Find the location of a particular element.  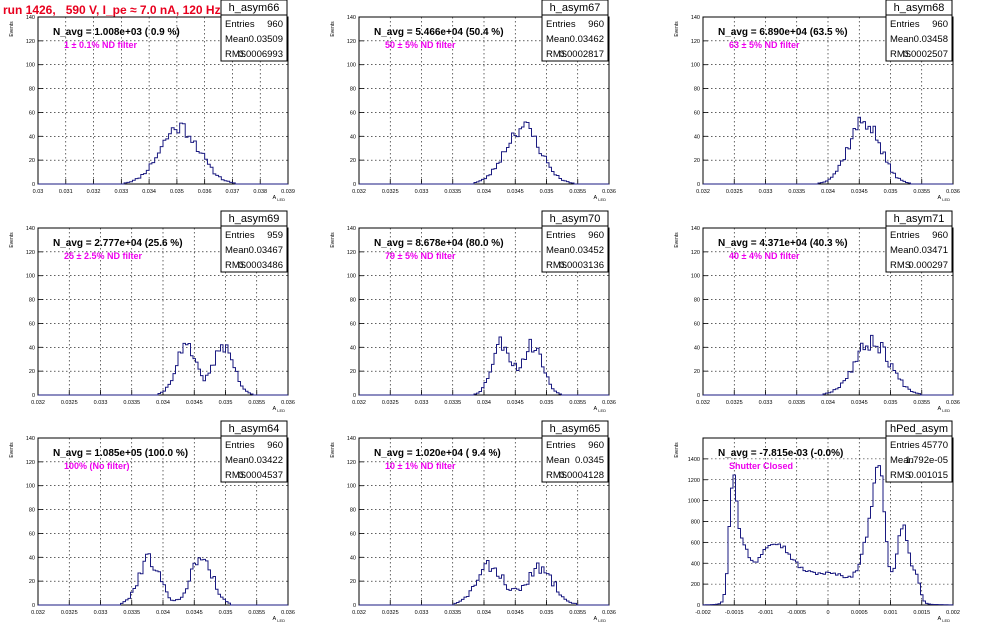

stats-value: 0.03422 is located at coordinates (266, 460).